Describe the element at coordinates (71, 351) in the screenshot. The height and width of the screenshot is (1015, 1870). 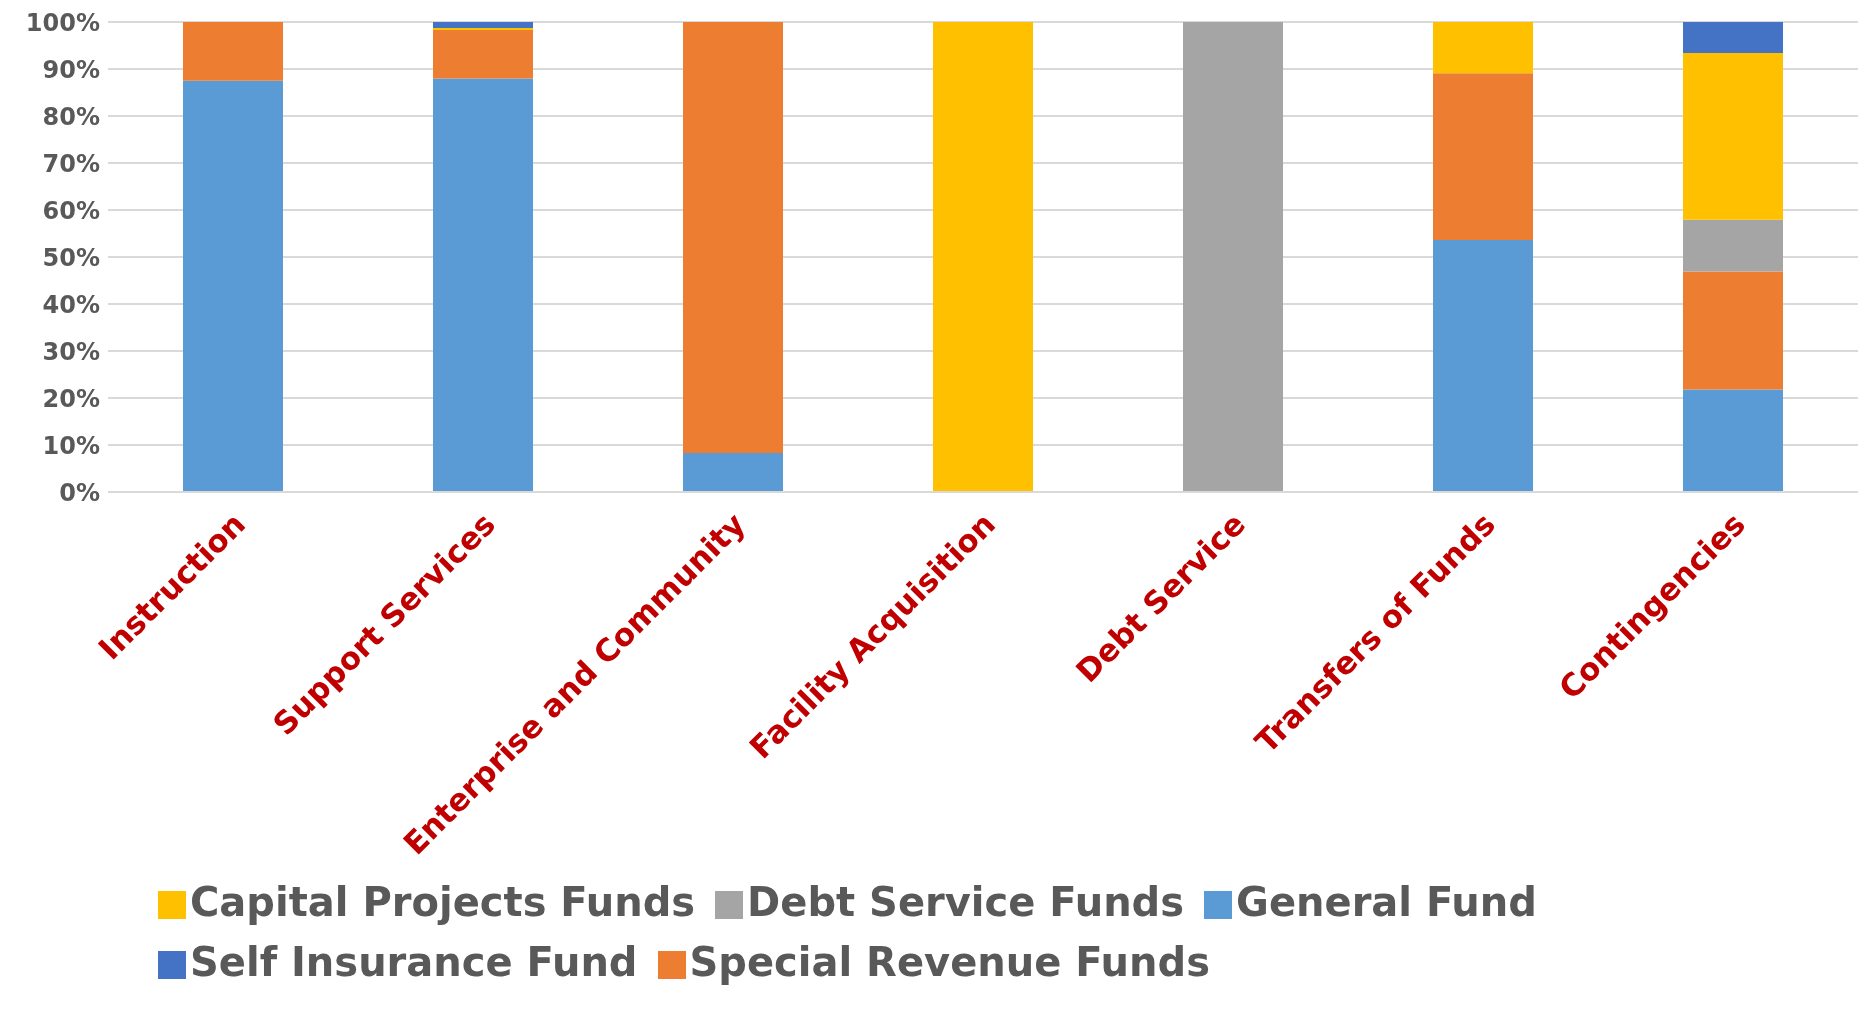
I see `y-tick-label: 30%` at that location.